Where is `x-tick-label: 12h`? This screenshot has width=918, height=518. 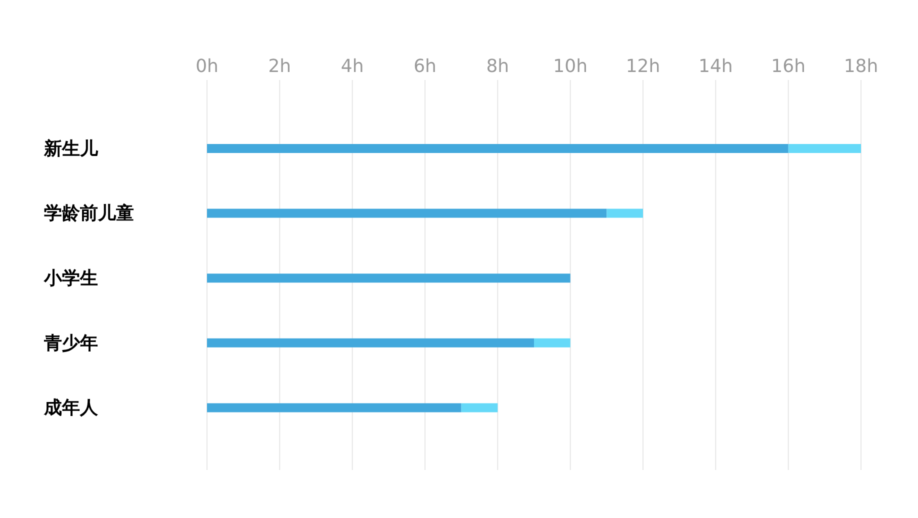 x-tick-label: 12h is located at coordinates (643, 66).